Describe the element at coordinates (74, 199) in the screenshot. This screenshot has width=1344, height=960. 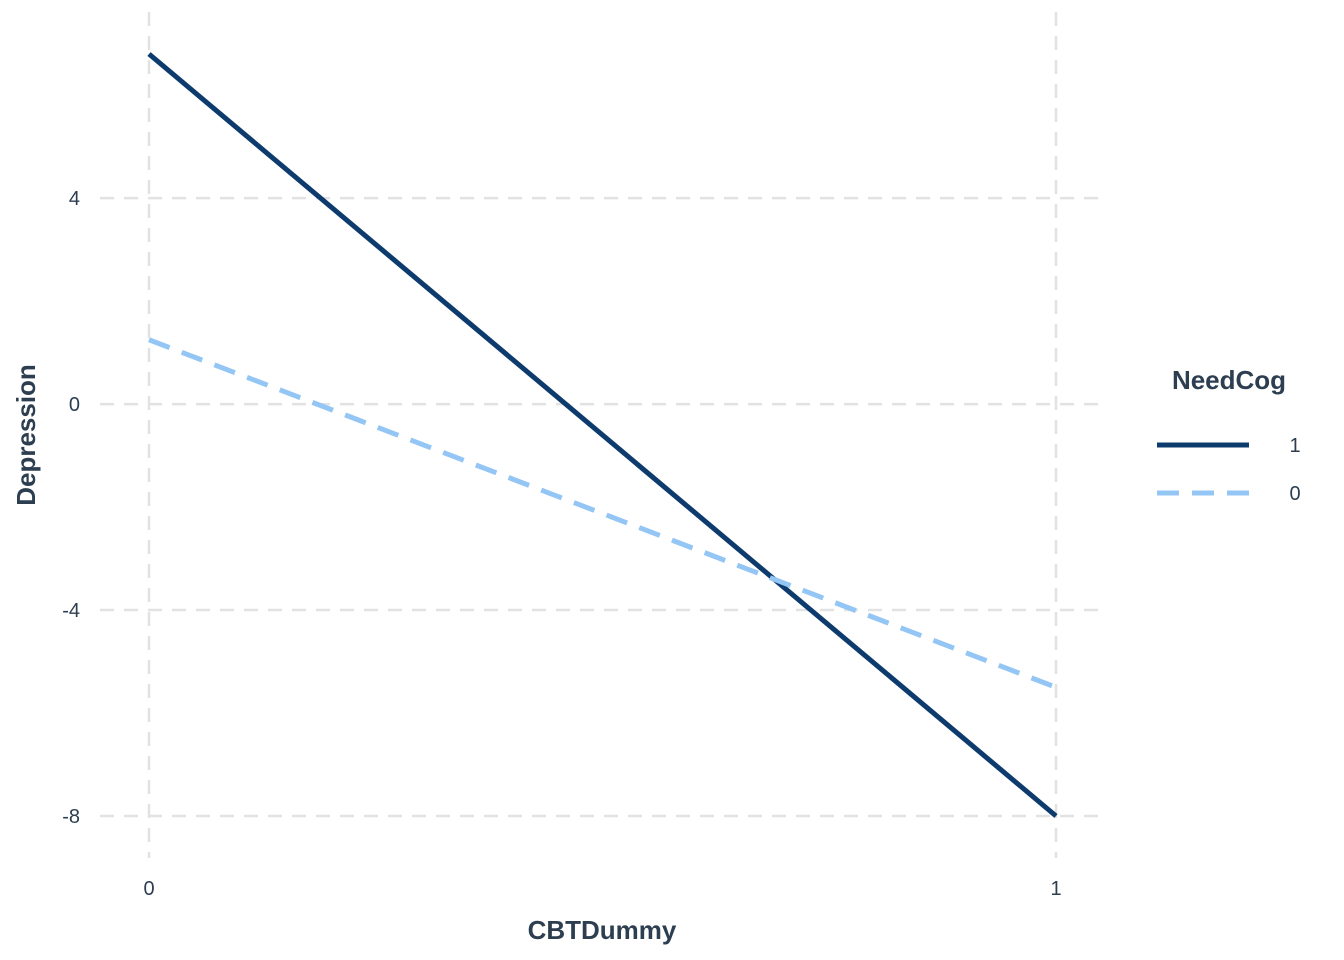
I see `y-tick-label: 4` at that location.